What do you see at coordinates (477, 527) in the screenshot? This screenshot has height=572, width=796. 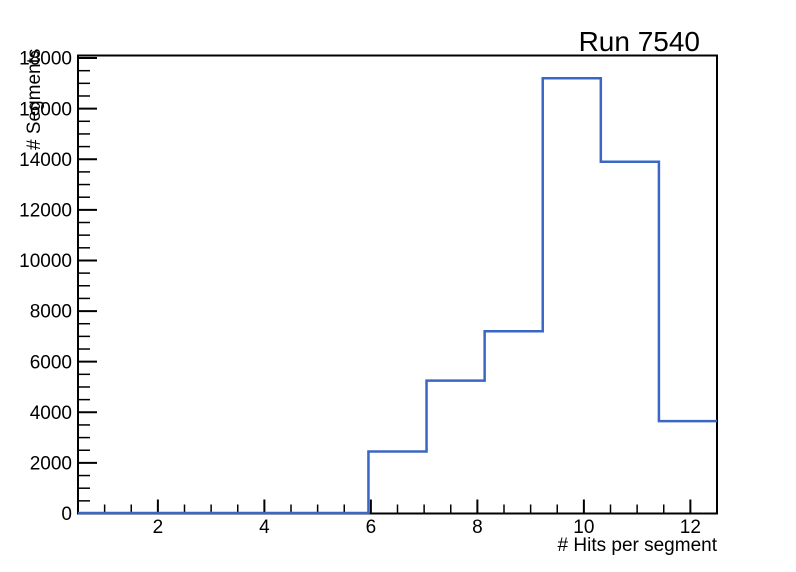 I see `x-tick-label: 8` at bounding box center [477, 527].